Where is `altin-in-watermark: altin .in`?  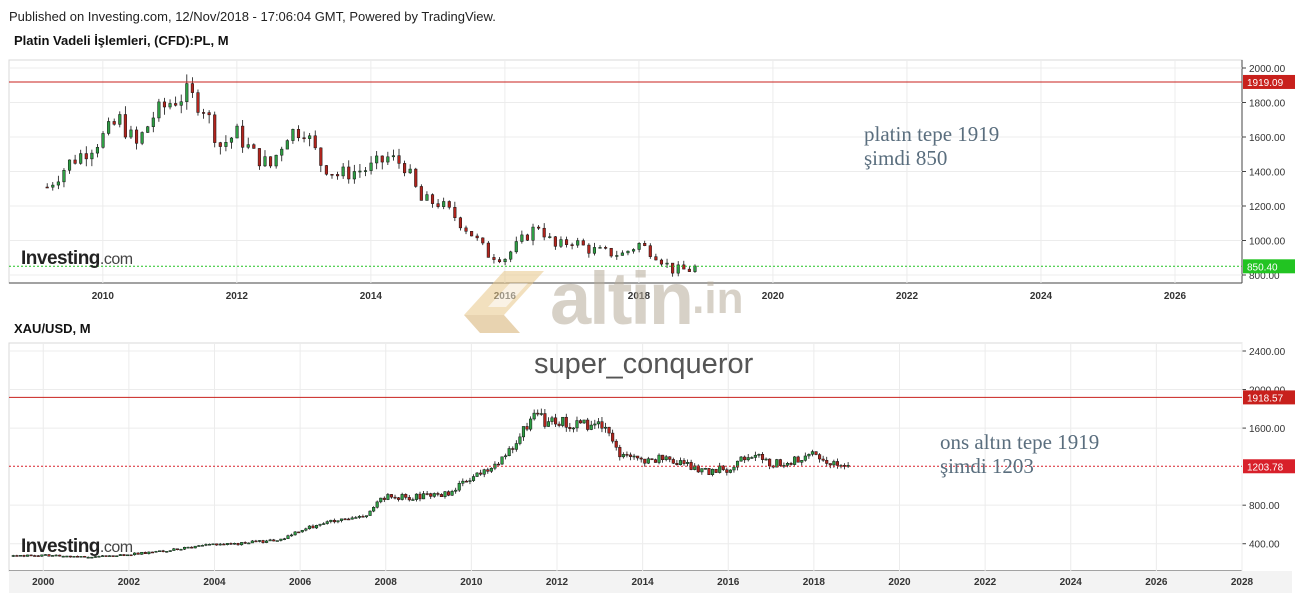 altin-in-watermark: altin .in is located at coordinates (600, 298).